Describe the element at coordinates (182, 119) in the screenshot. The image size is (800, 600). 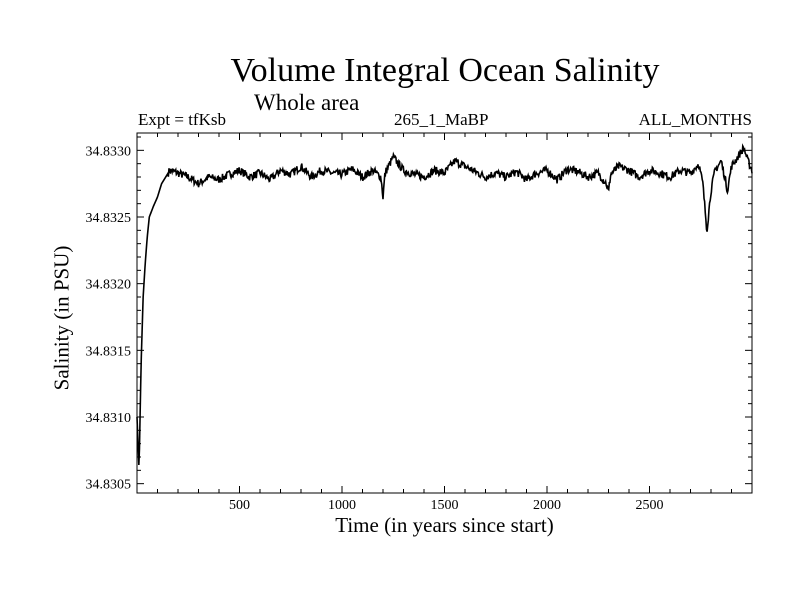
I see `experiment-label: Expt = tfKsb` at that location.